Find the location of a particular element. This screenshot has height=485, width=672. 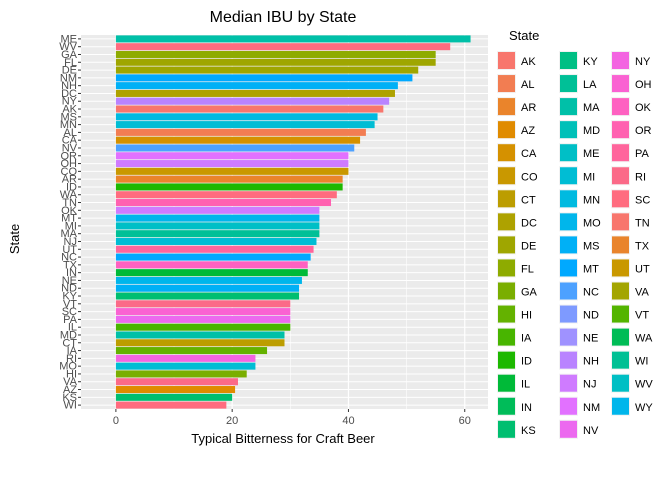

y-tick-label: WV is located at coordinates (68, 47).